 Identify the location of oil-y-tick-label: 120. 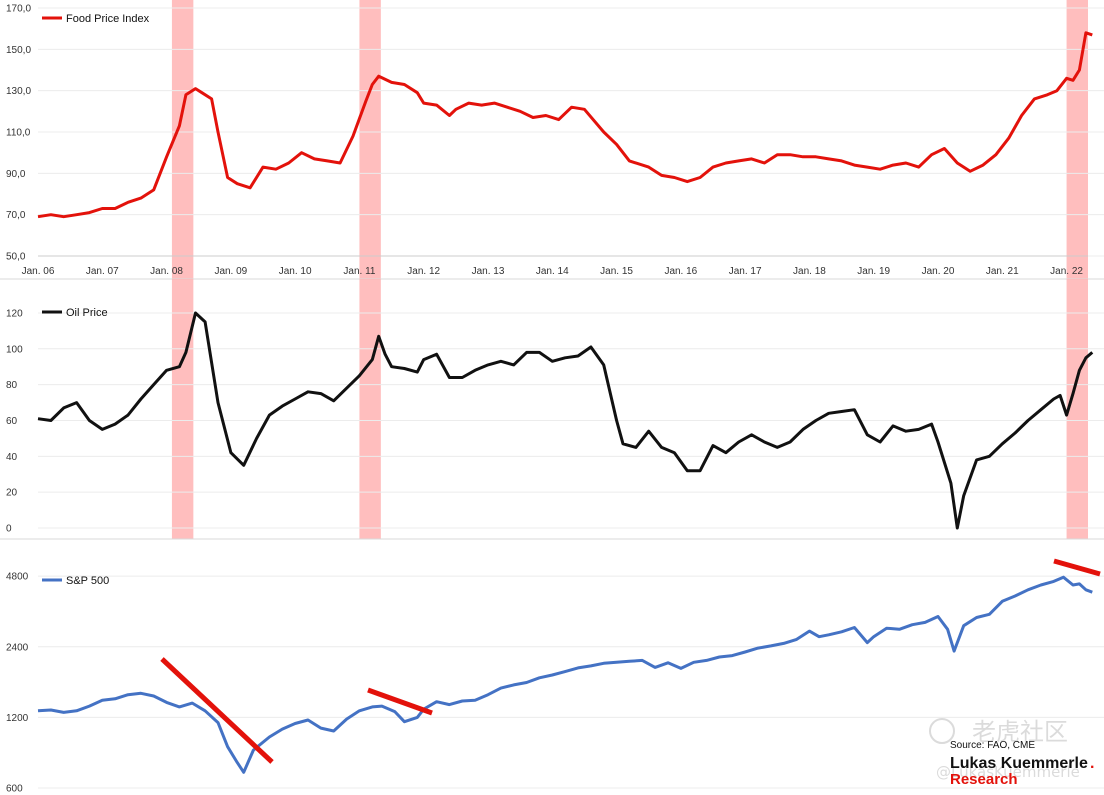
(14, 313).